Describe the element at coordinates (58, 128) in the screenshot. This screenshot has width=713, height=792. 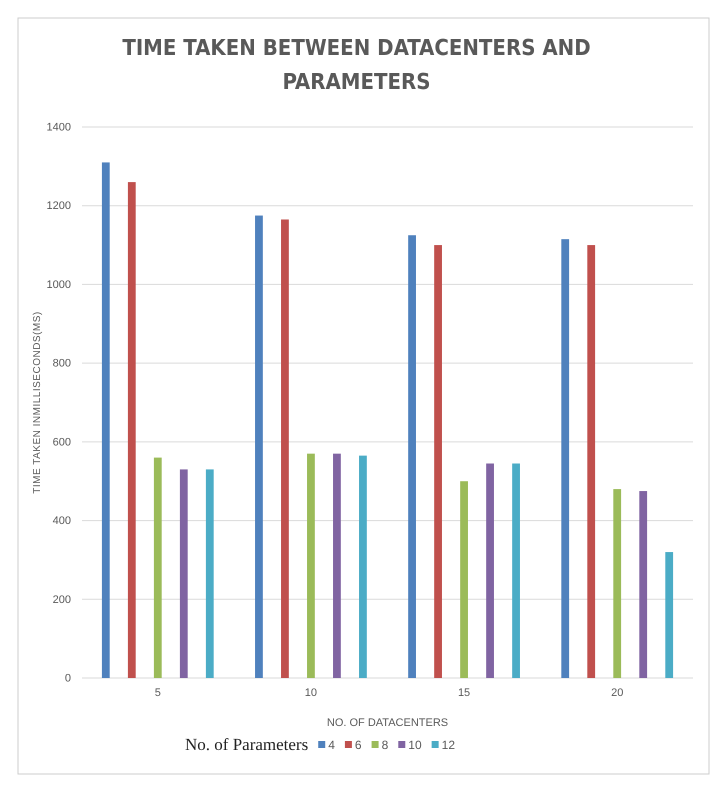
I see `y-tick-label: 1400` at that location.